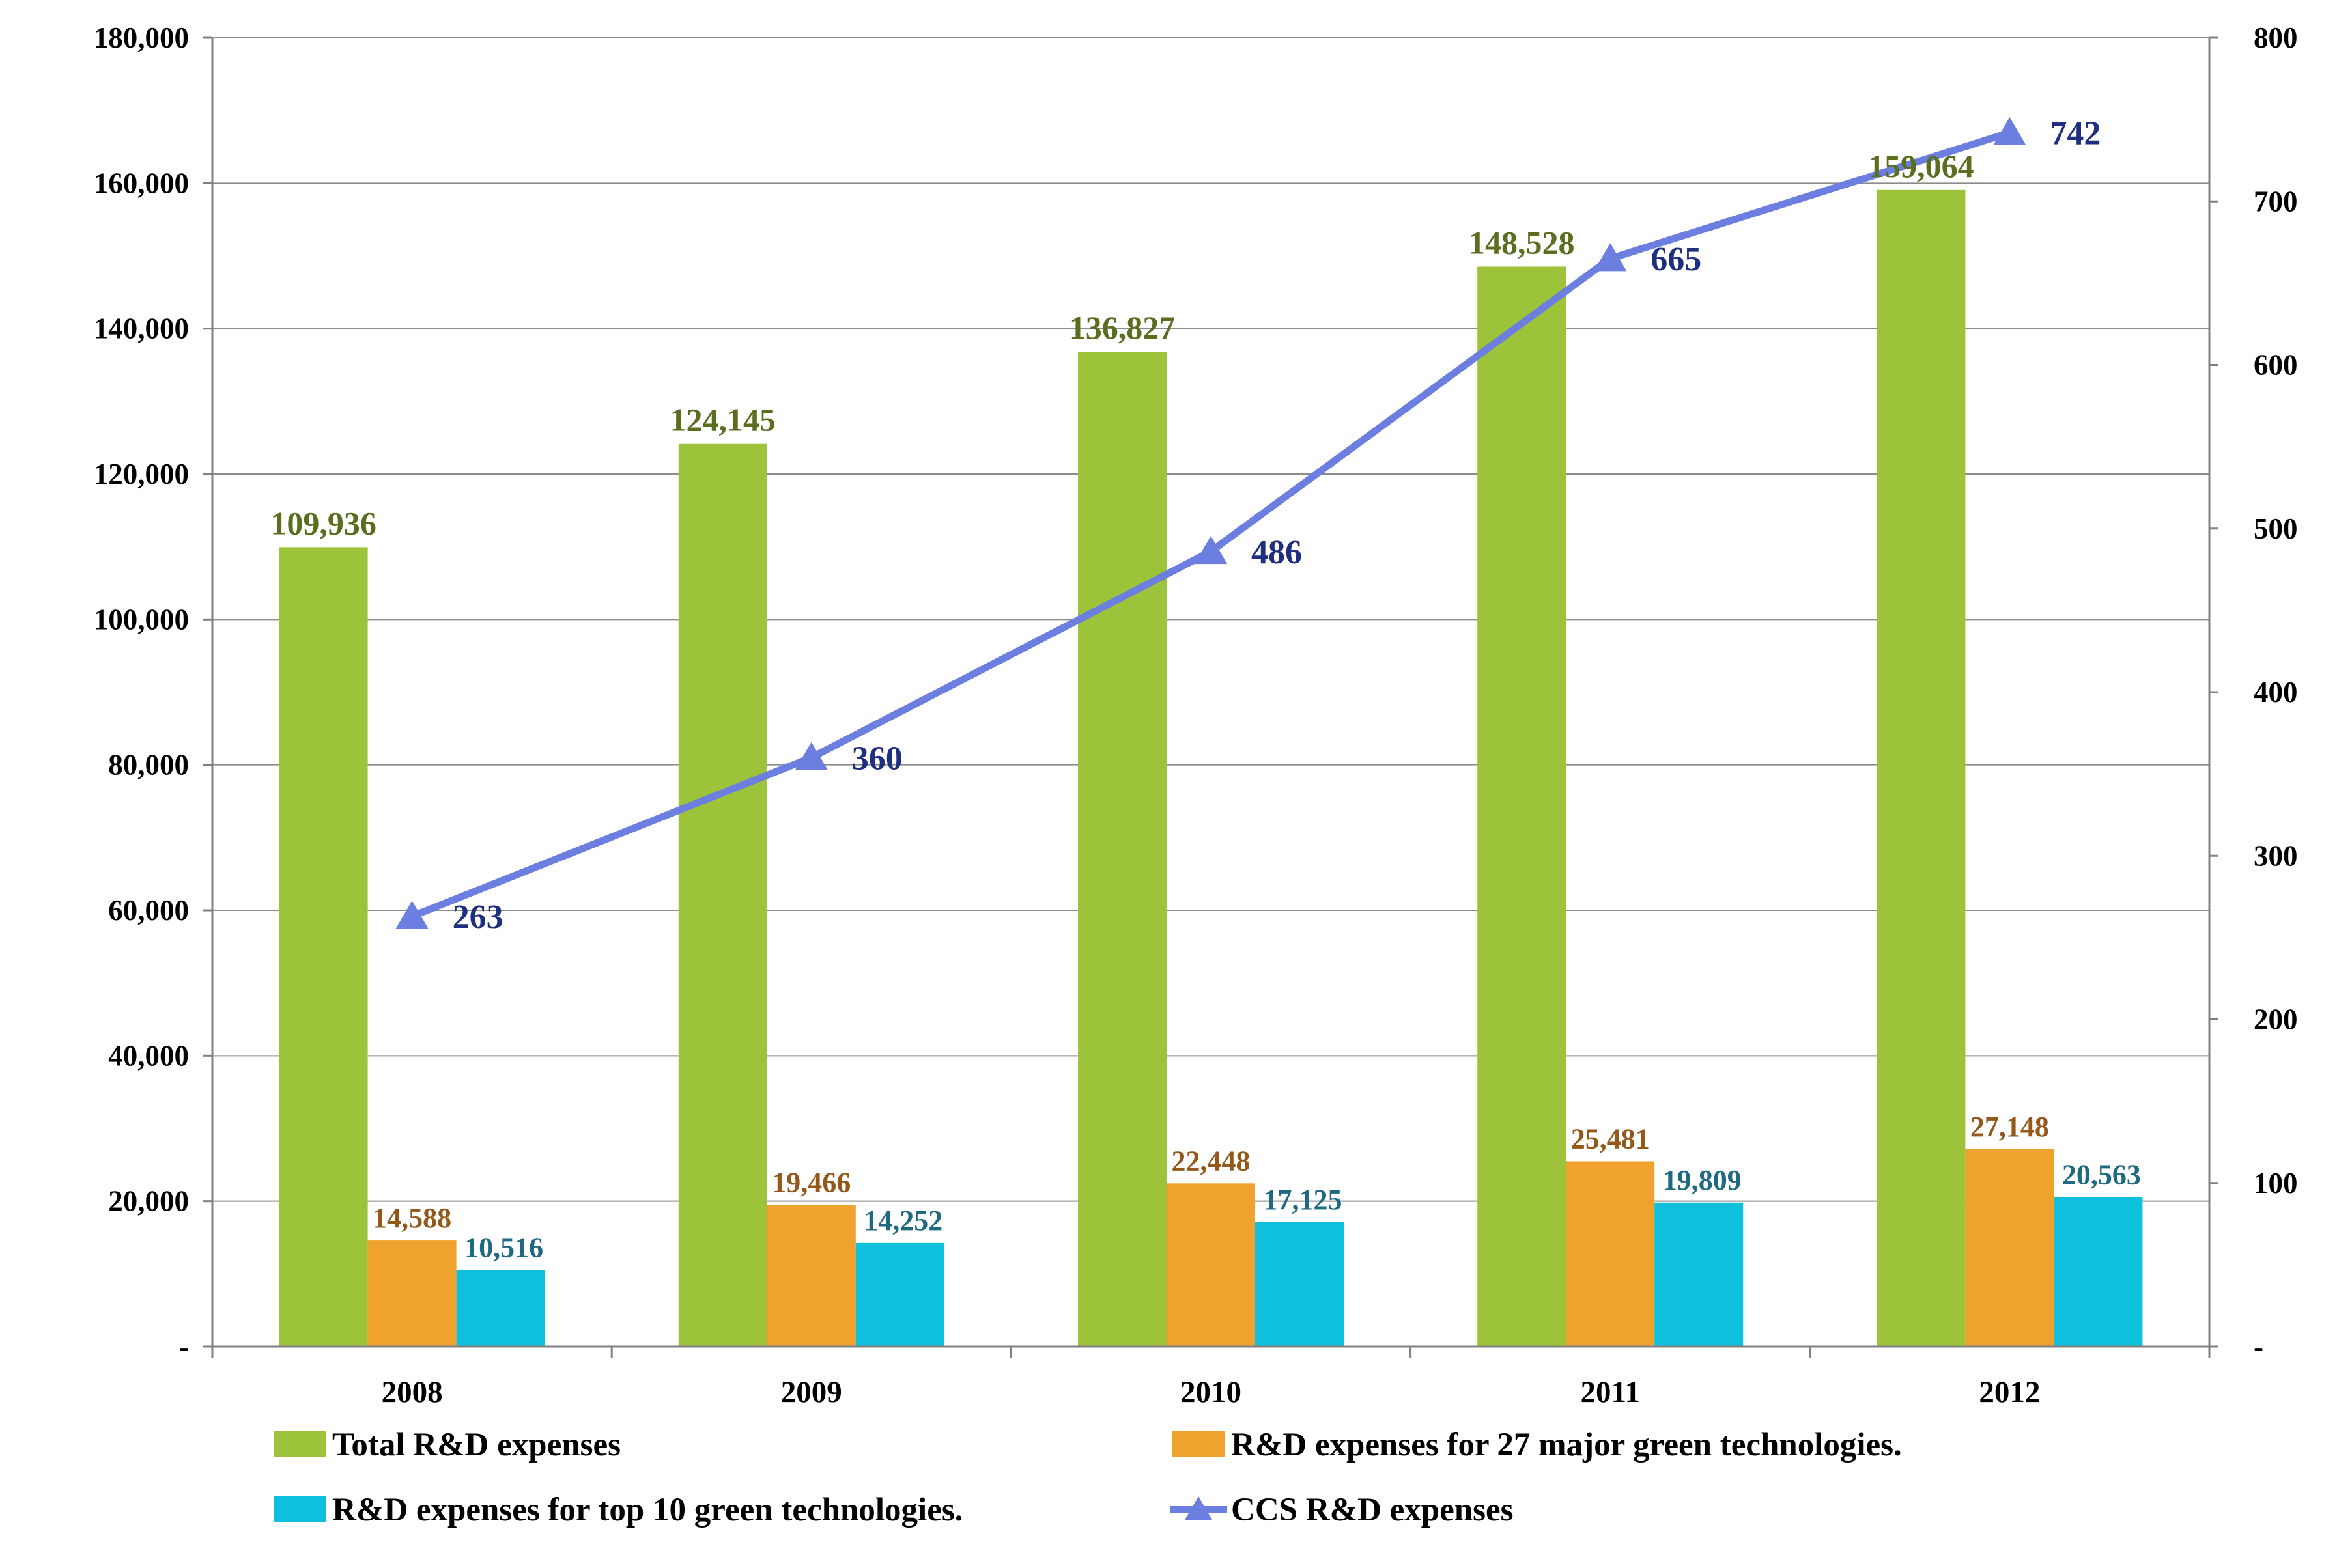 The image size is (2337, 1568). Describe the element at coordinates (2009, 131) in the screenshot. I see `ccs-marker-2012` at that location.